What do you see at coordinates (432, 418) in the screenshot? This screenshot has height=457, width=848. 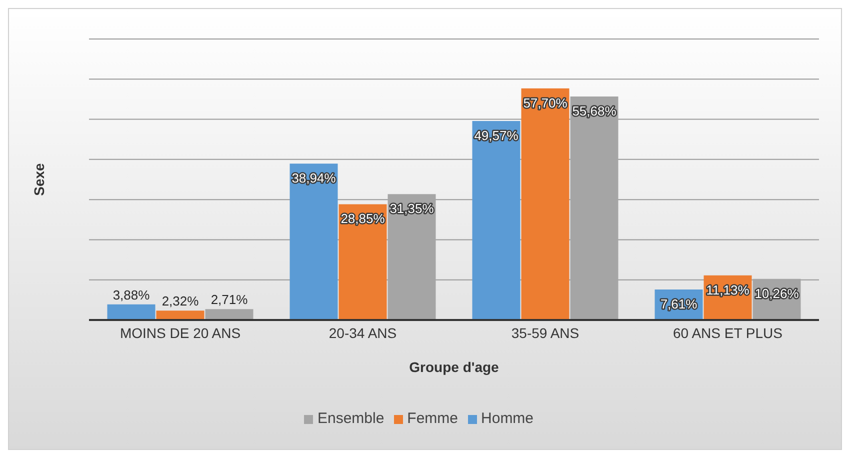 I see `legend-label: Femme` at bounding box center [432, 418].